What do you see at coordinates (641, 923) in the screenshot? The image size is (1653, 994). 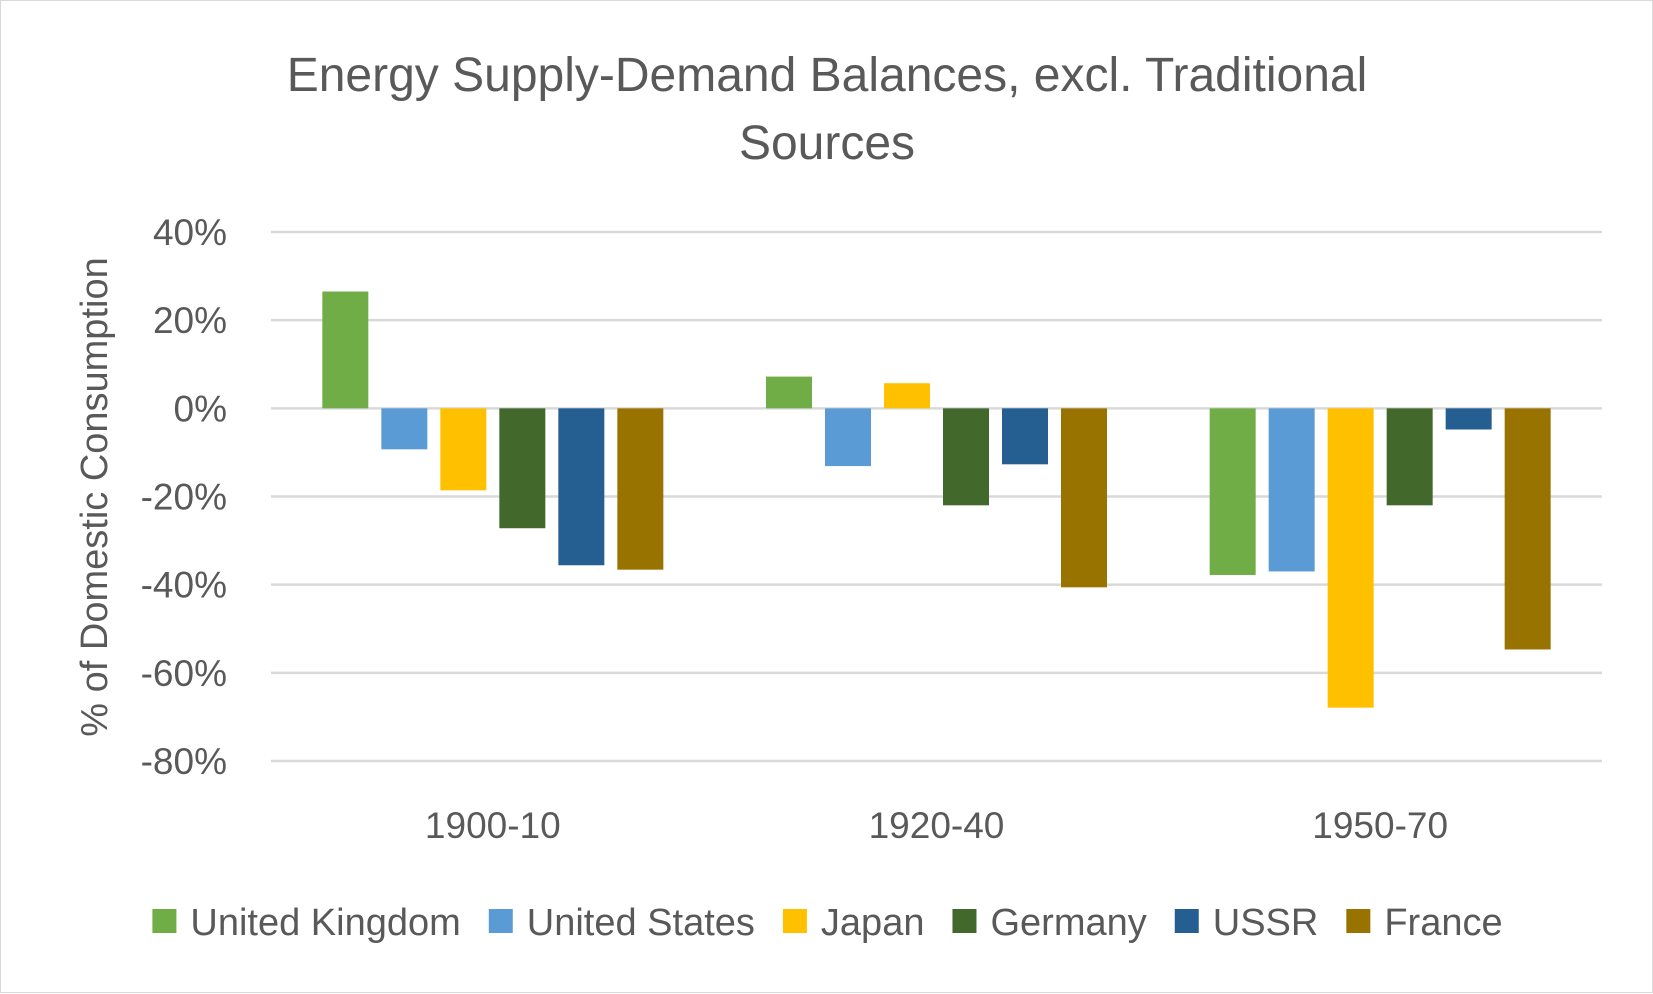 I see `legend-label: United States` at bounding box center [641, 923].